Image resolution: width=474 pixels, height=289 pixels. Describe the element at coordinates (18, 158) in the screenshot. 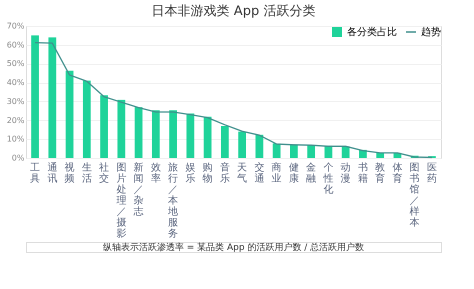

I see `y-tick-label: 0%` at that location.